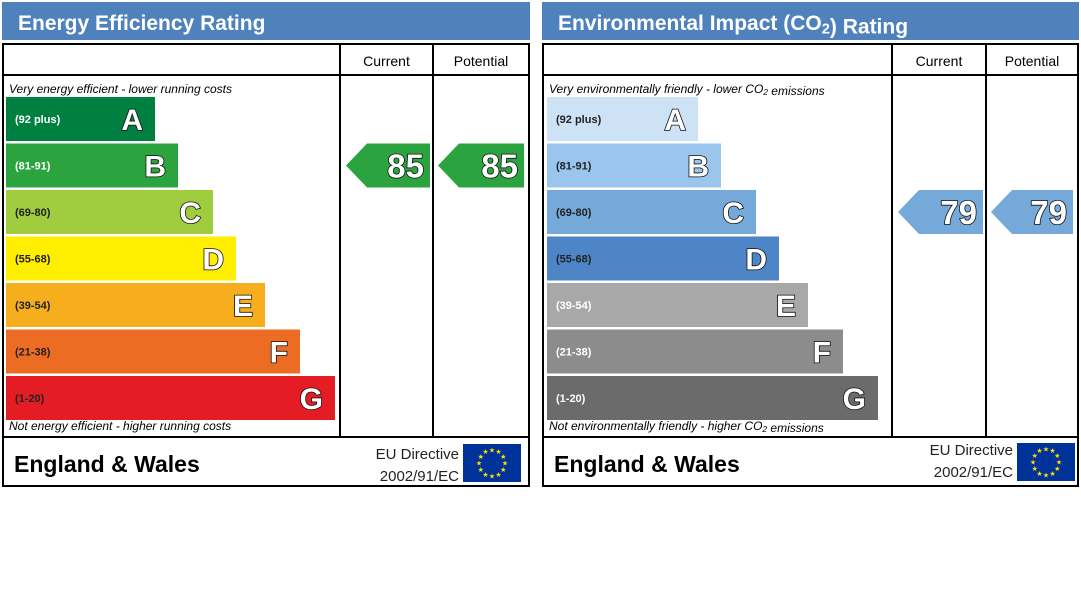 The width and height of the screenshot is (1081, 614). What do you see at coordinates (733, 25) in the screenshot?
I see `chart-title: Environmental Impact (CO2) Rating` at bounding box center [733, 25].